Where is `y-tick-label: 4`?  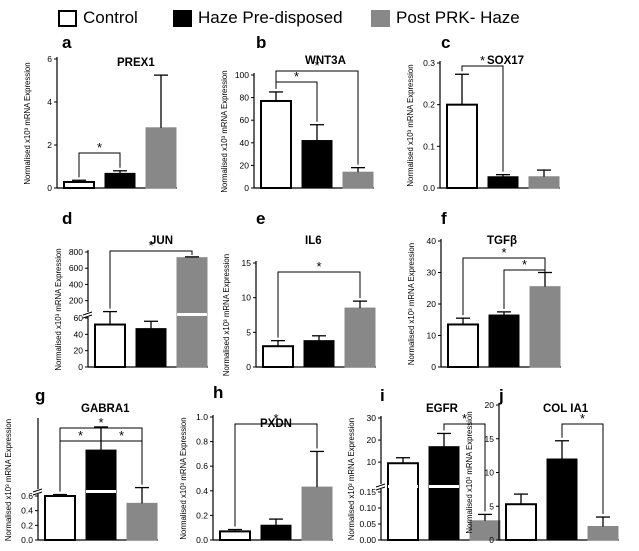 y-tick-label: 4 is located at coordinates (49, 102).